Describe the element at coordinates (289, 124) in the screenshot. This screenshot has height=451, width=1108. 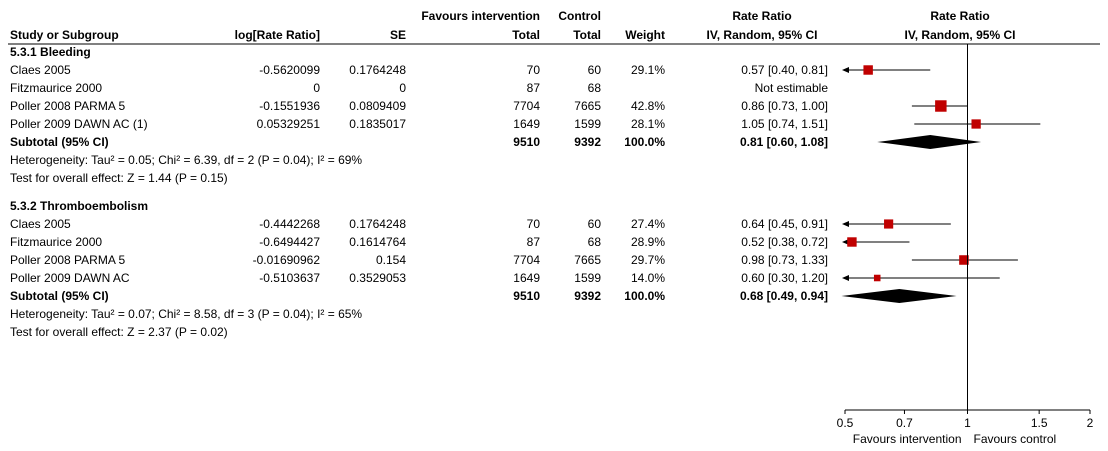
I see `study-logrr: 0.05329251` at that location.